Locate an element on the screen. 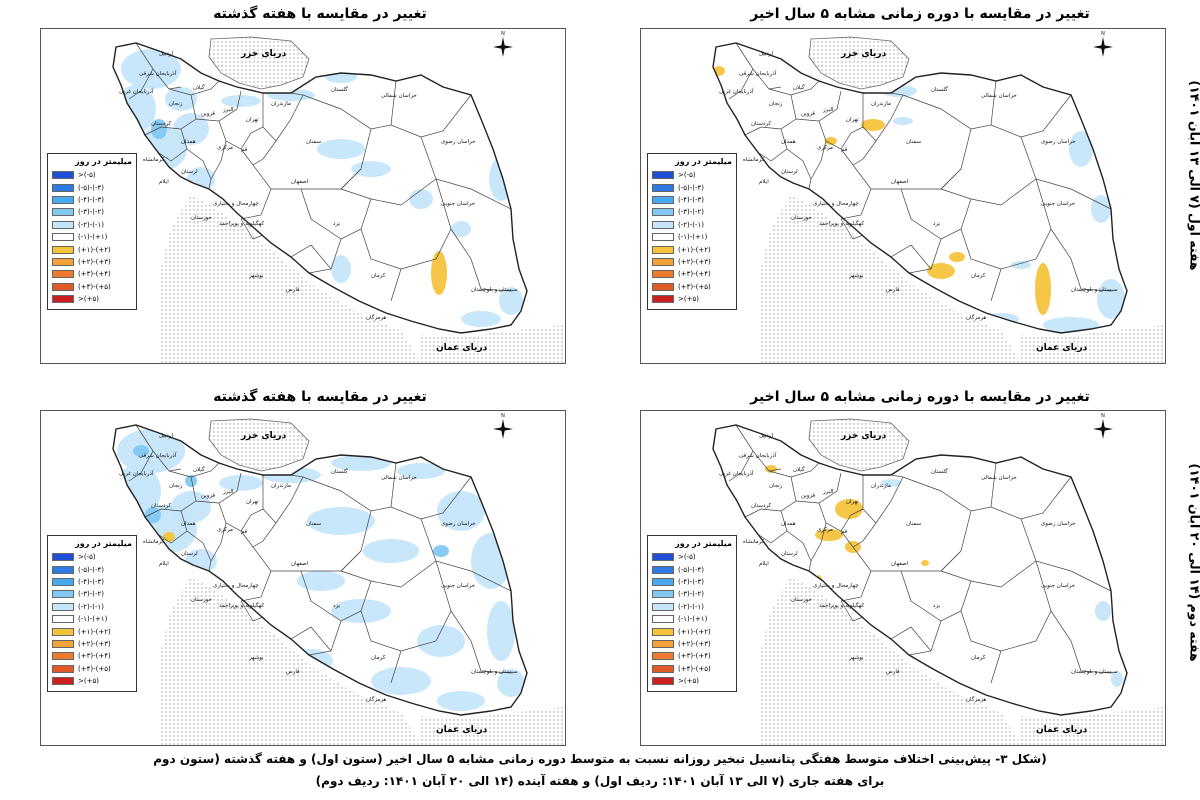 The image size is (1200, 800). legend-item: (+۱)-(+۲) is located at coordinates (92, 249).